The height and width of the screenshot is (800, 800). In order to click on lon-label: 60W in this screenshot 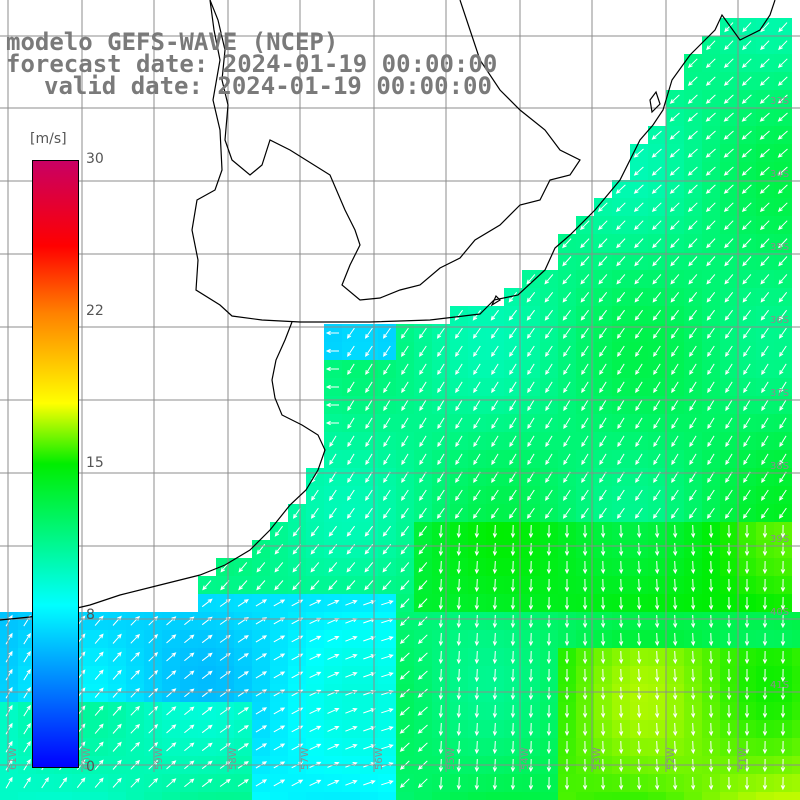, I will do `click(87, 758)`.